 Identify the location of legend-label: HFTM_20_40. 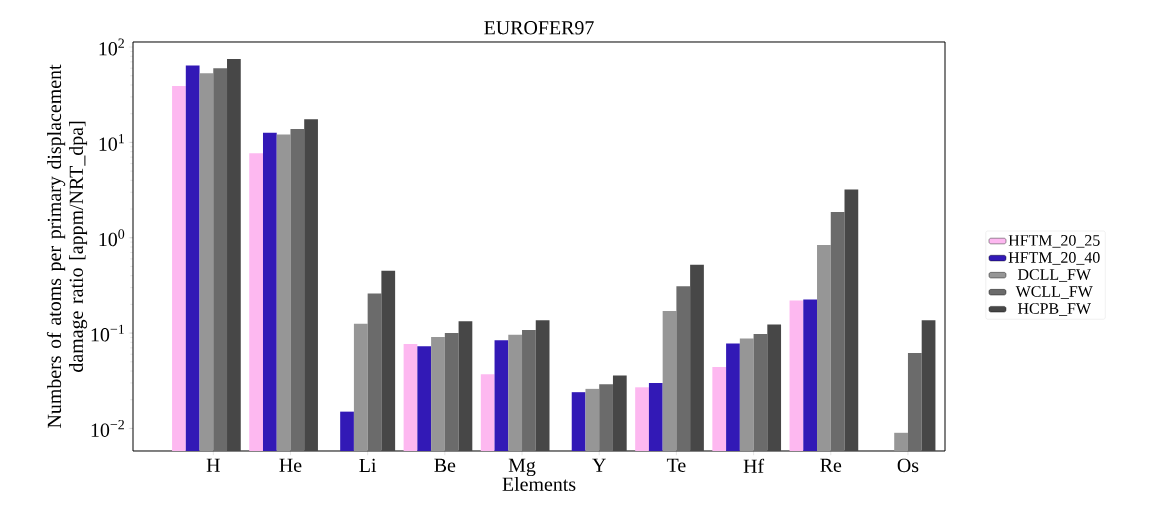
(1054, 258).